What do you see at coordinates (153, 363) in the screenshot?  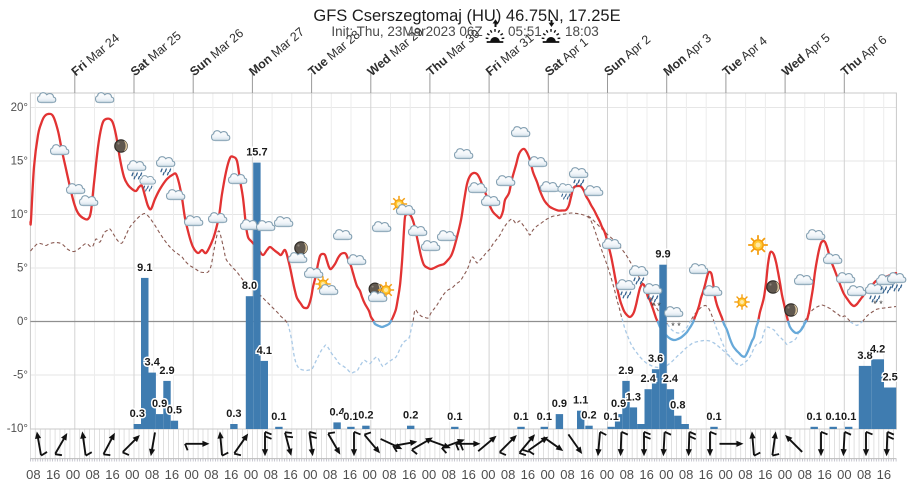 I see `svg-text: 3.4` at bounding box center [153, 363].